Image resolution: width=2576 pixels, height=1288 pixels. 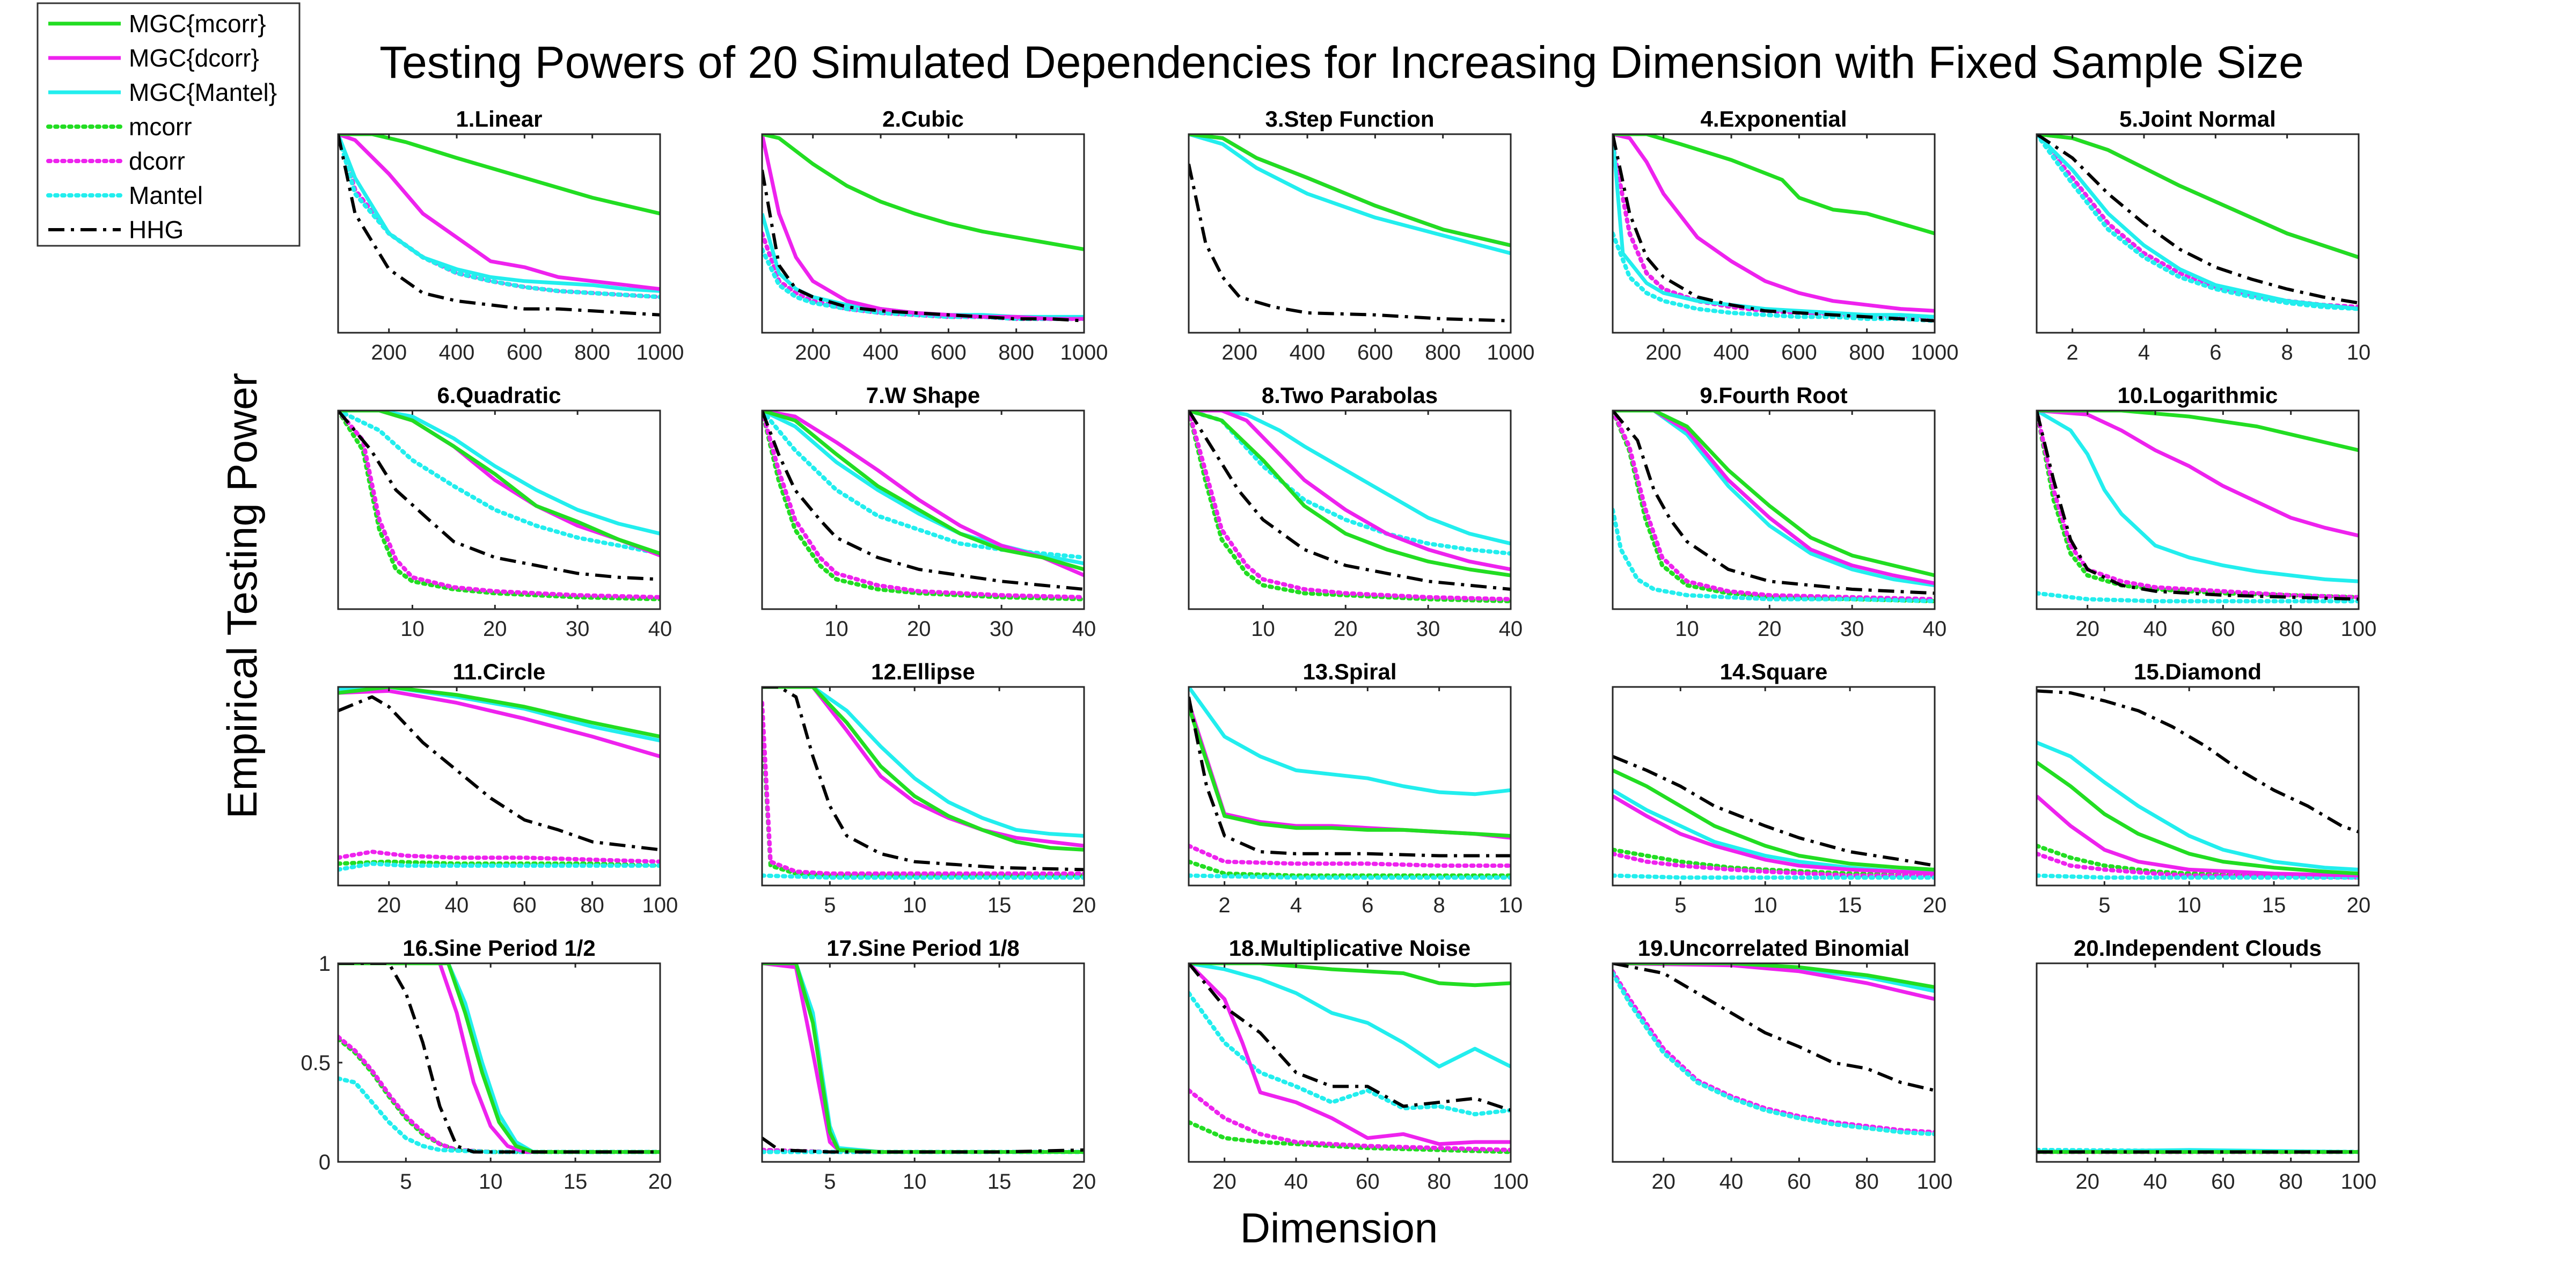 I want to click on x-tick-label: 200, so click(x=1663, y=352).